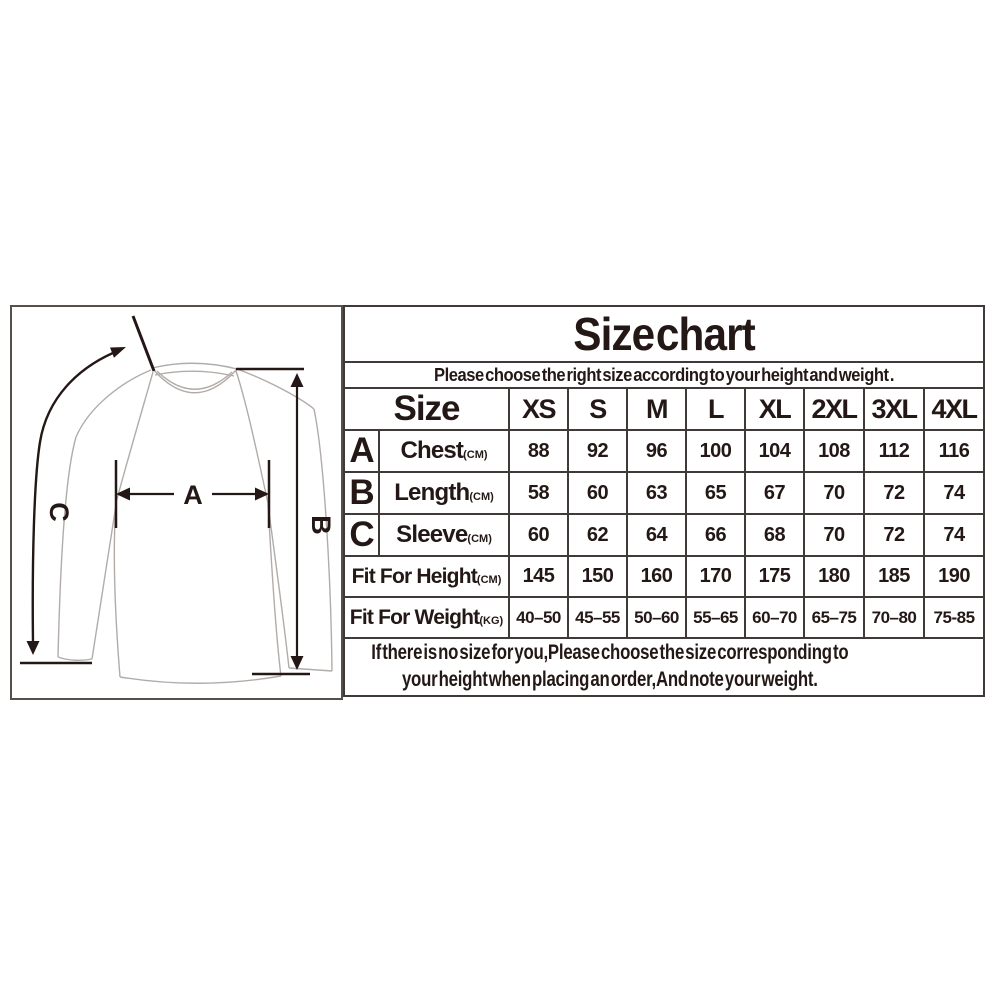  I want to click on fit-height-value-cell: 180, so click(834, 576).